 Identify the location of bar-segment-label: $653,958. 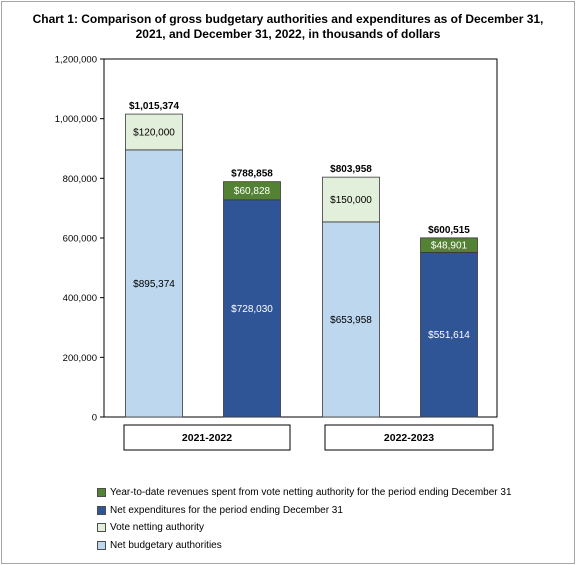
(351, 320).